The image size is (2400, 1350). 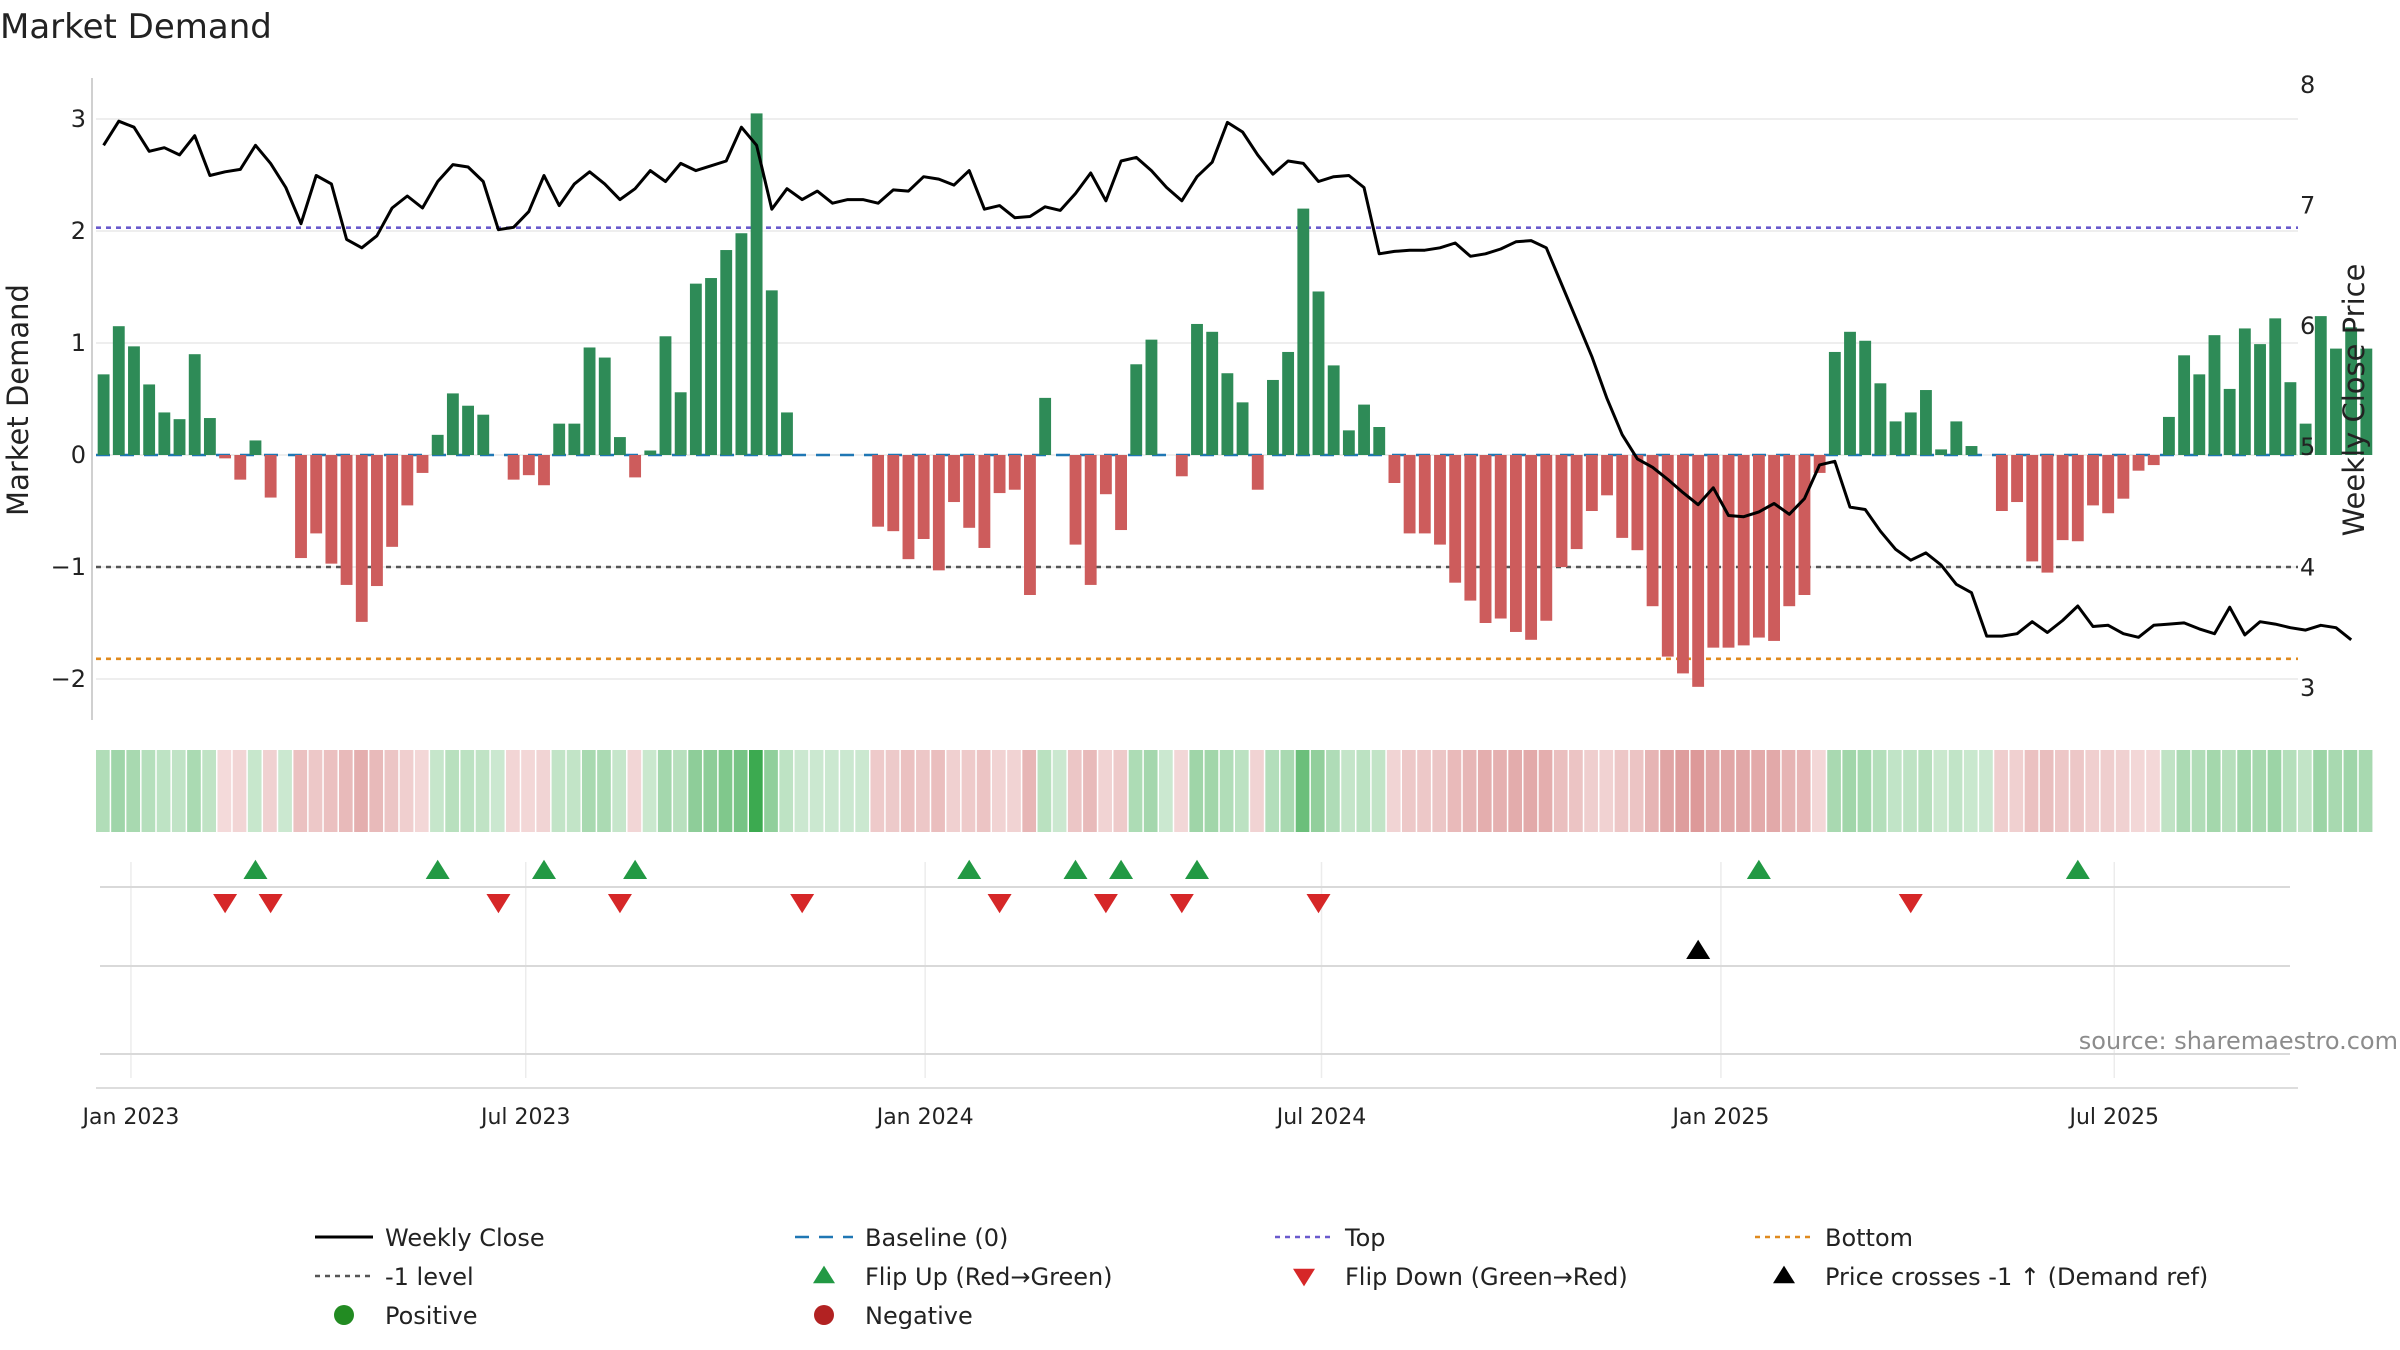 I want to click on y-tick-right-label: 3, so click(x=2307, y=688).